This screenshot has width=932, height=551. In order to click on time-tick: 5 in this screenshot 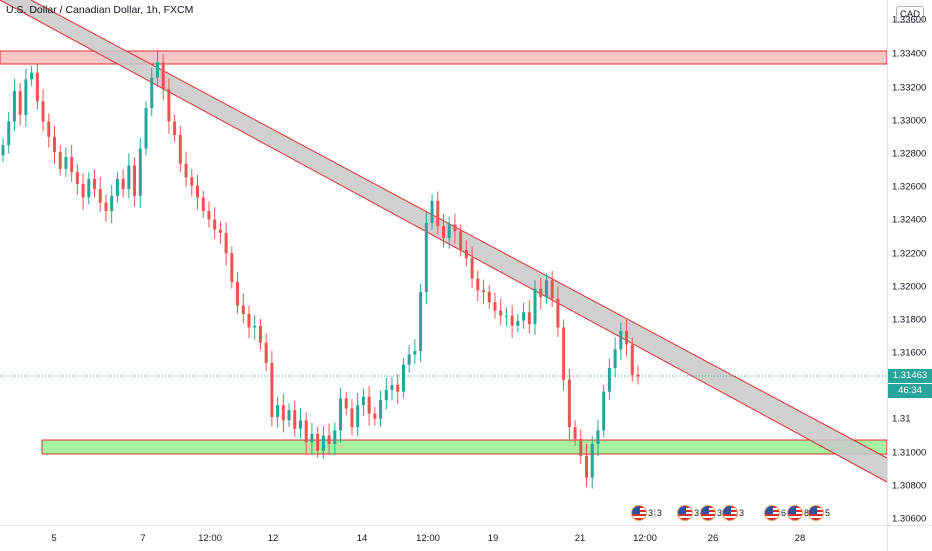, I will do `click(54, 538)`.